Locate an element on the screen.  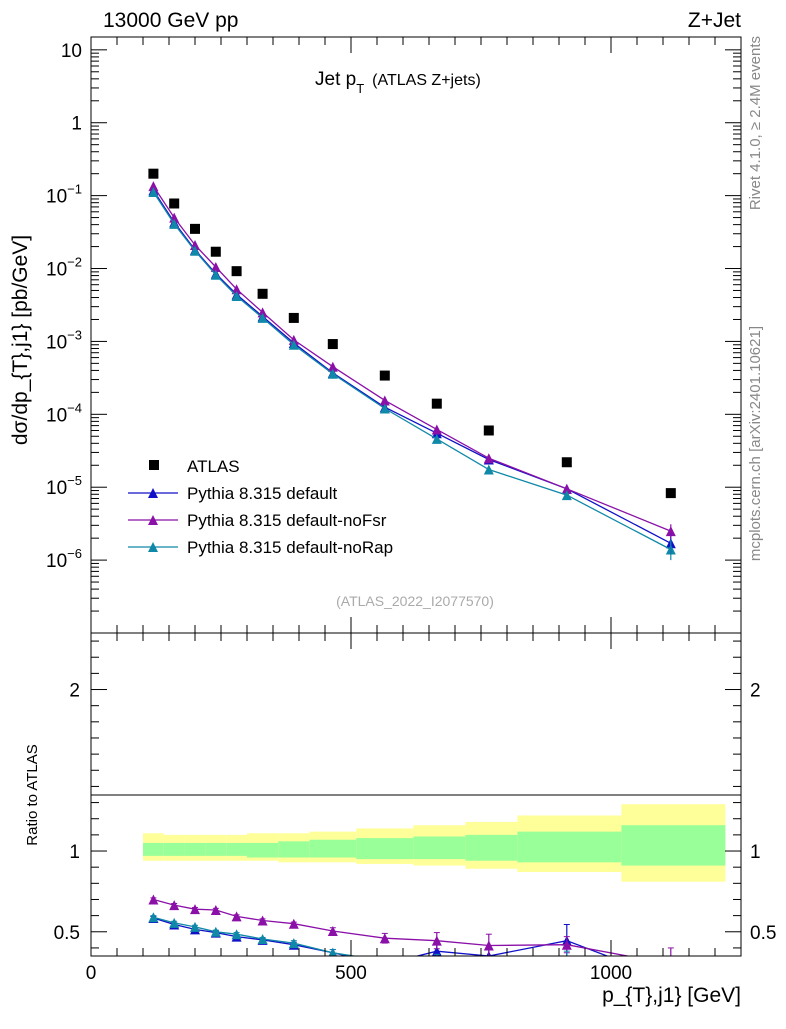
ratio-y-tick-label: 0.5 is located at coordinates (67, 933).